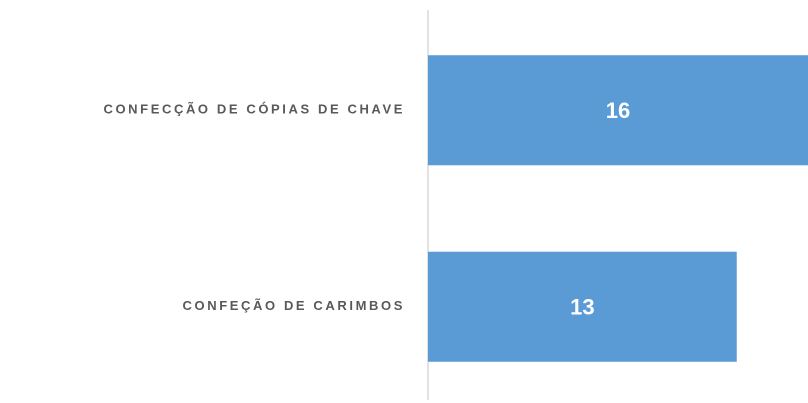 The height and width of the screenshot is (403, 808). I want to click on y-tick-label: CONFECÇÃO DE CÓPIAS DE CHAVE, so click(254, 109).